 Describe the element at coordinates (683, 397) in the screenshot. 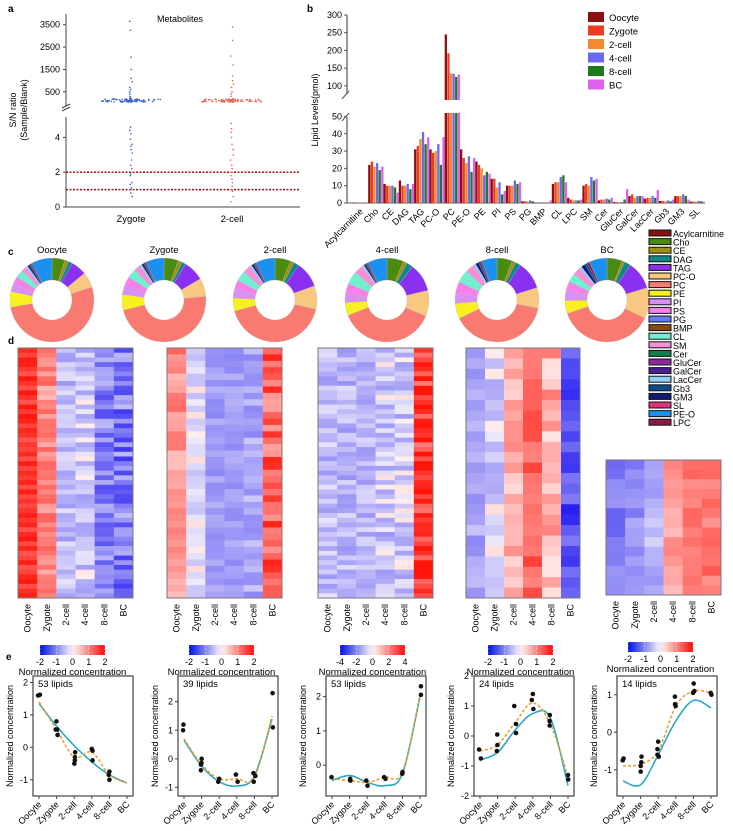

I see `legend-label: GM3` at that location.